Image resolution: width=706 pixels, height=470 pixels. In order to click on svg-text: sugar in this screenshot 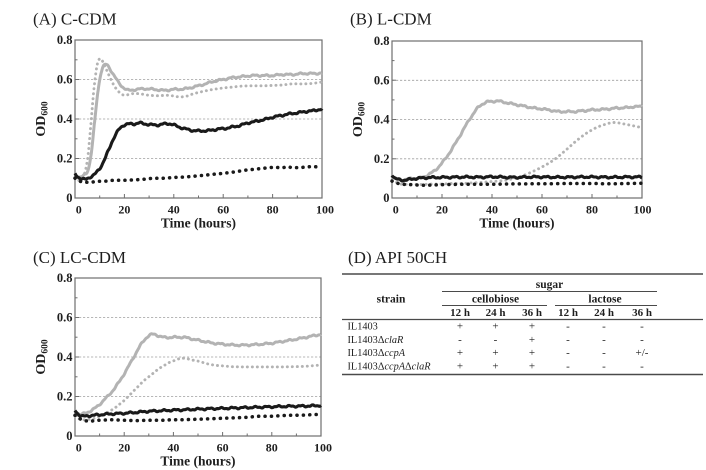, I will do `click(549, 285)`.